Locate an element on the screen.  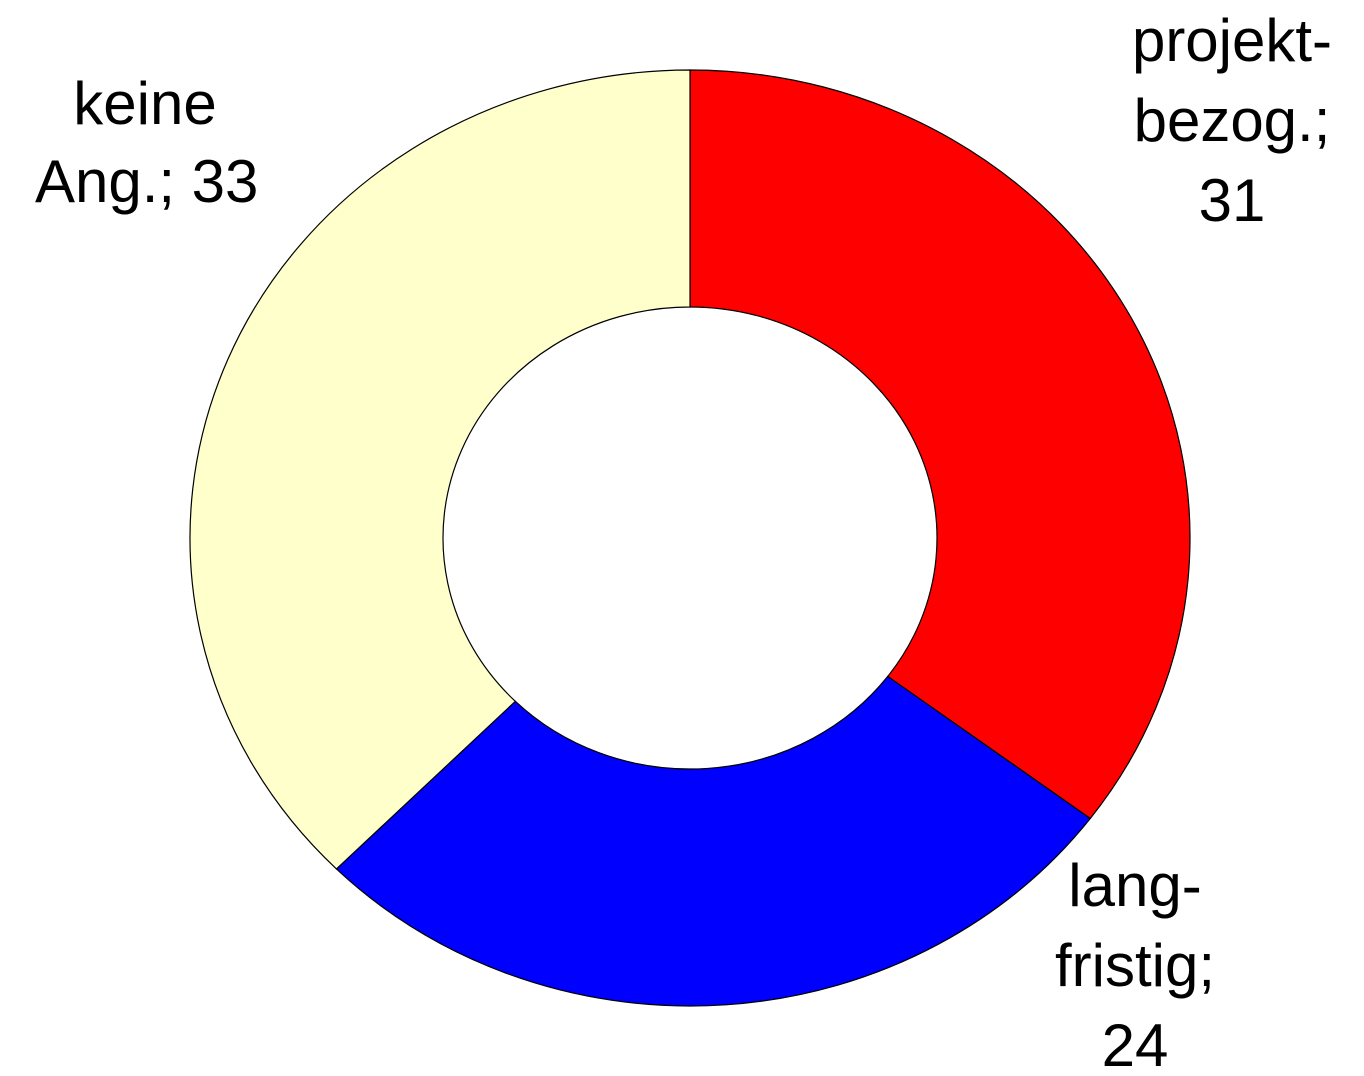
category-label: projekt-bezog.; is located at coordinates (1232, 80).